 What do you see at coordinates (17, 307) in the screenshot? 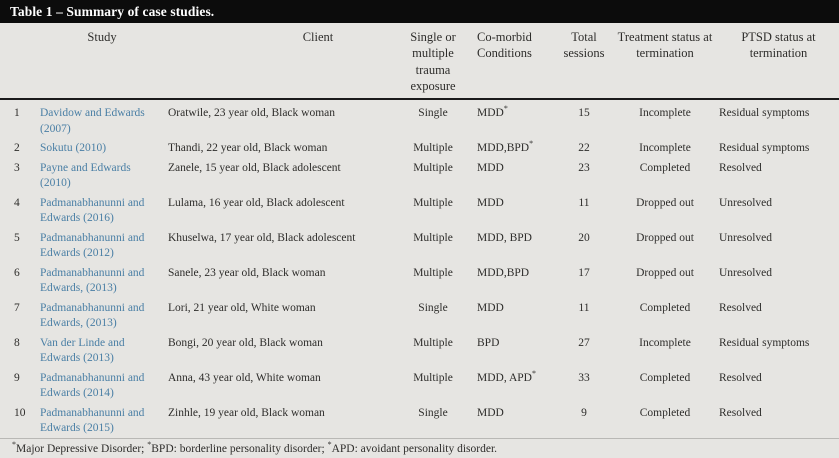
I see `row-number: 7` at bounding box center [17, 307].